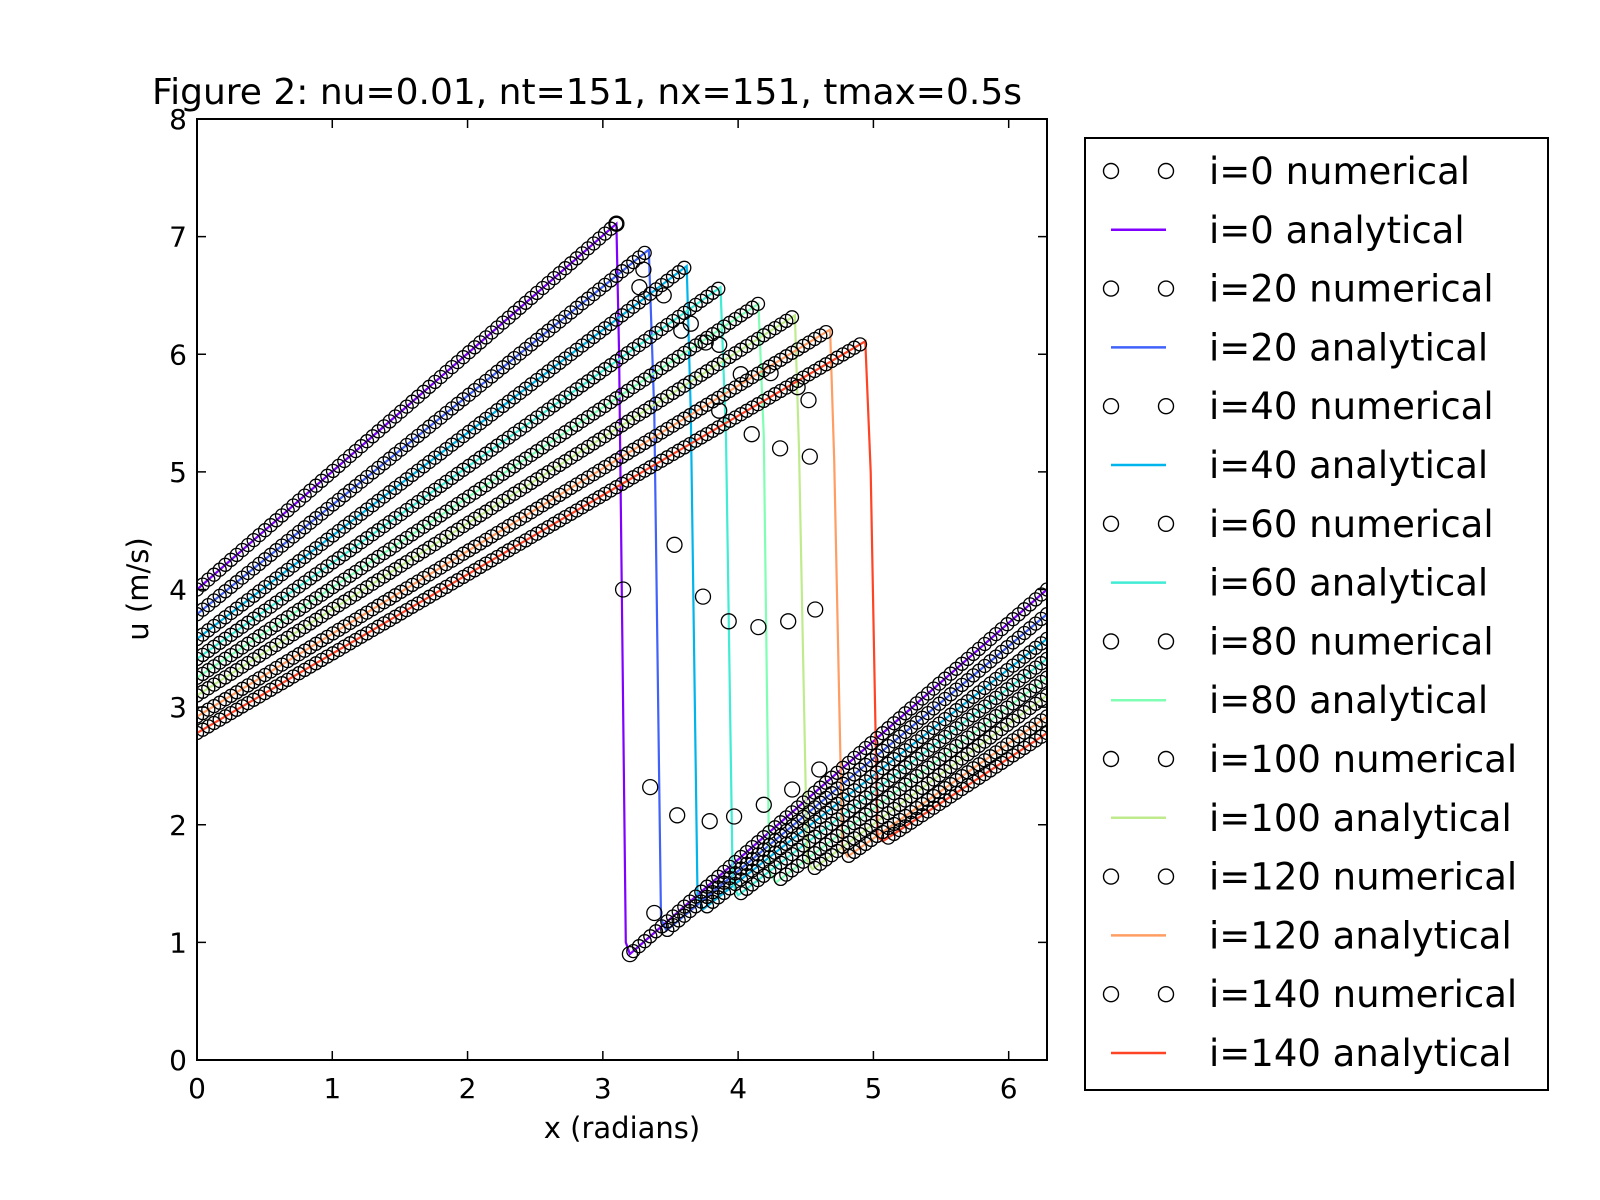 This screenshot has width=1600, height=1200. What do you see at coordinates (178, 590) in the screenshot?
I see `y-tick-label: 4` at bounding box center [178, 590].